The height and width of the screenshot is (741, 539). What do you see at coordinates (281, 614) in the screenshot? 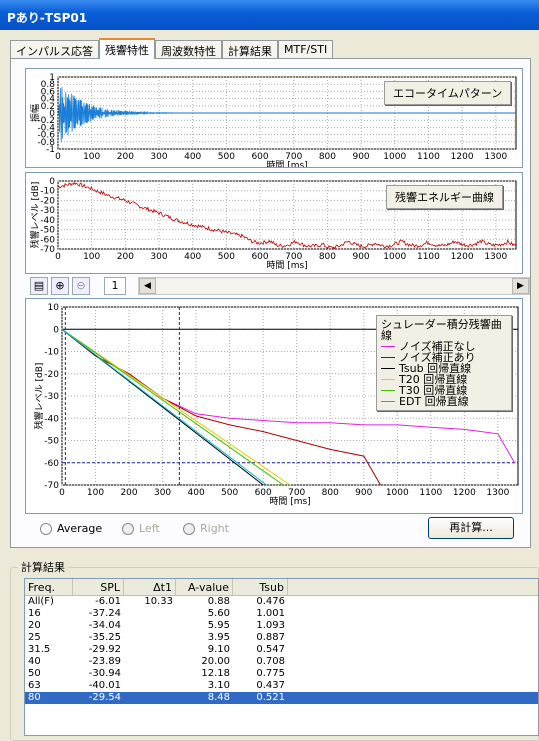
I see `table-row: 16 -37.24 5.60 1.001` at bounding box center [281, 614].